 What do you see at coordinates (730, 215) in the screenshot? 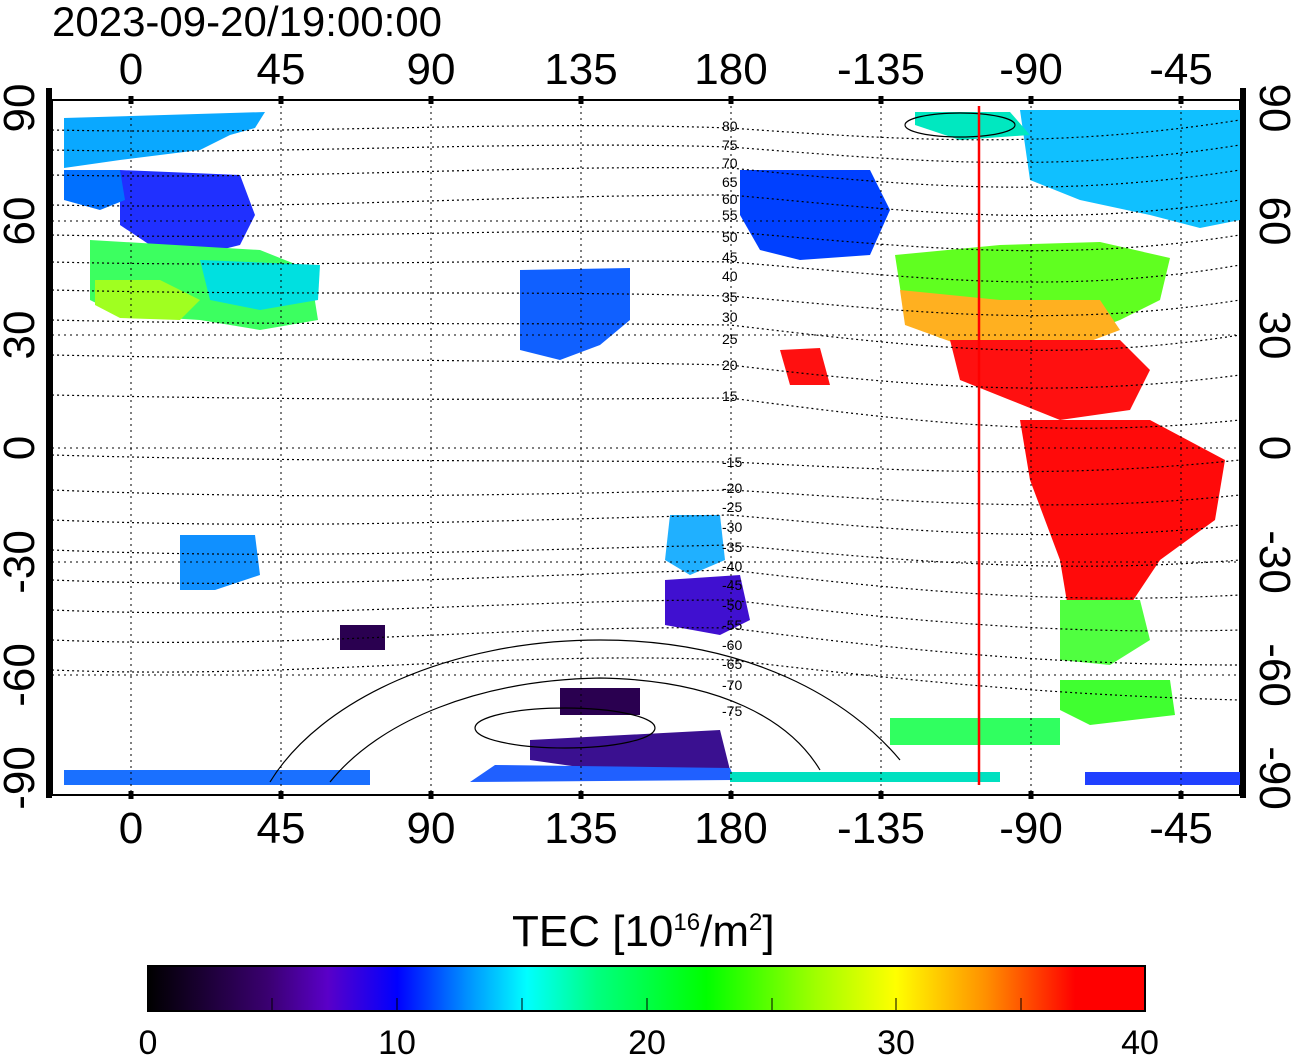
I see `dip-label: 55` at bounding box center [730, 215].